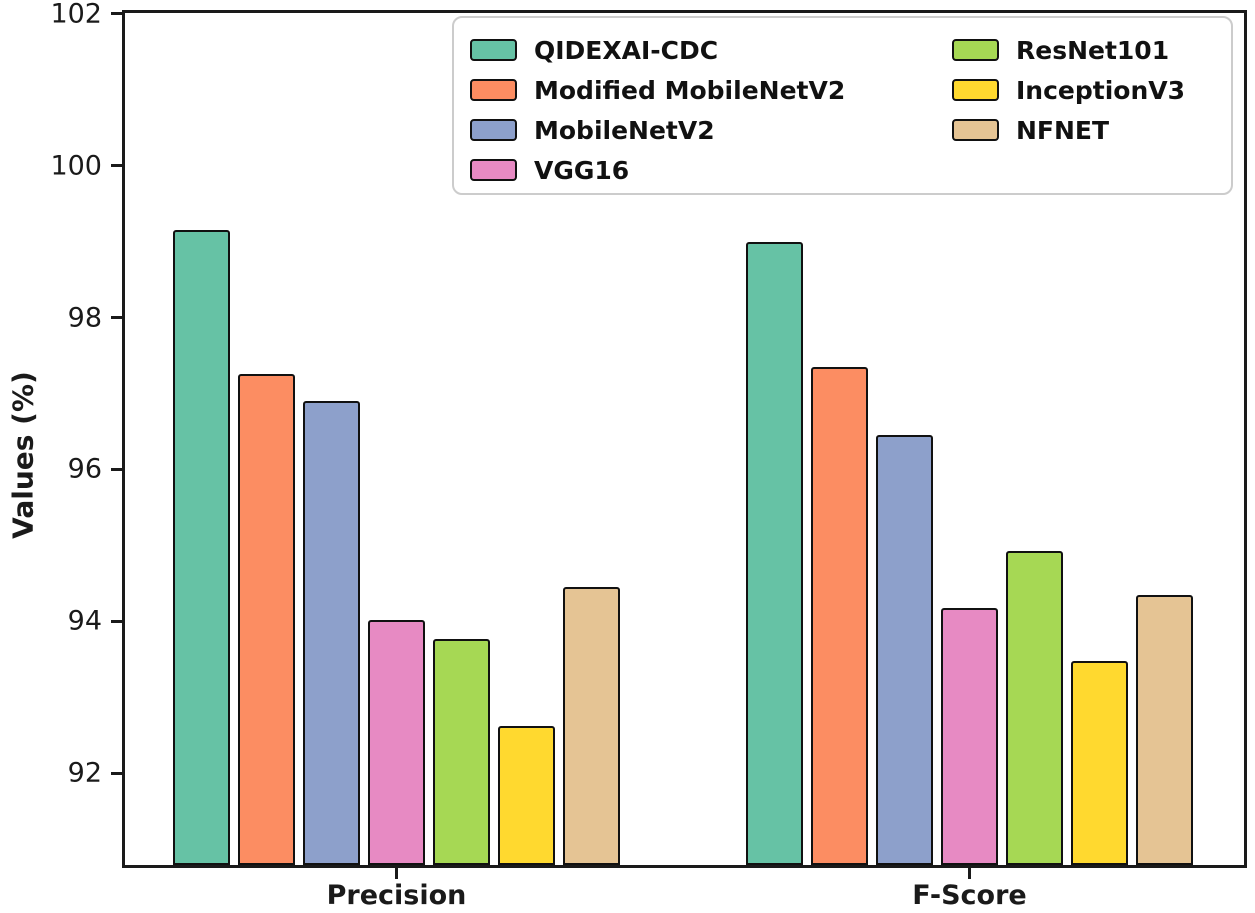 The width and height of the screenshot is (1255, 913). I want to click on bar-vgg16-f-score, so click(969, 736).